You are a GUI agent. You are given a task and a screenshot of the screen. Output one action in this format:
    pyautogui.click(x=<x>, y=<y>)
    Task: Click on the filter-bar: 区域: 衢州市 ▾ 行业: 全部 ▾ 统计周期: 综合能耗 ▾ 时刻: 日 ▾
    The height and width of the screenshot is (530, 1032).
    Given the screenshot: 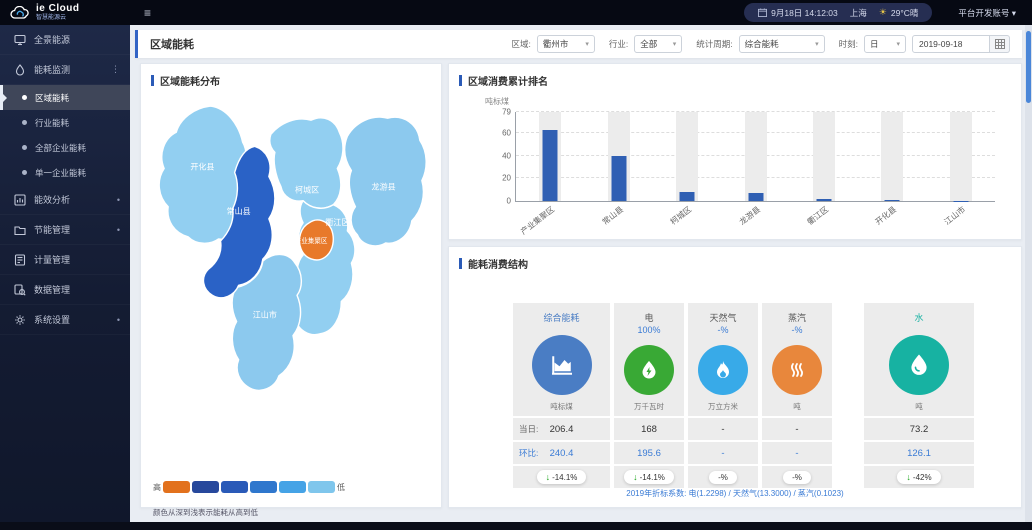 What is the action you would take?
    pyautogui.click(x=757, y=44)
    